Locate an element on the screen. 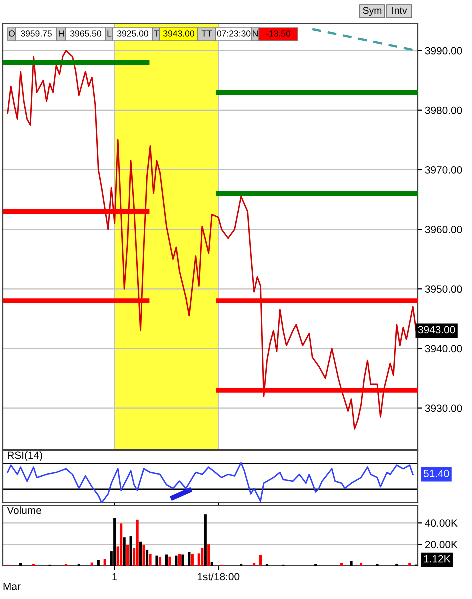 The image size is (472, 599). y-tick-label: 3930.00 is located at coordinates (443, 408).